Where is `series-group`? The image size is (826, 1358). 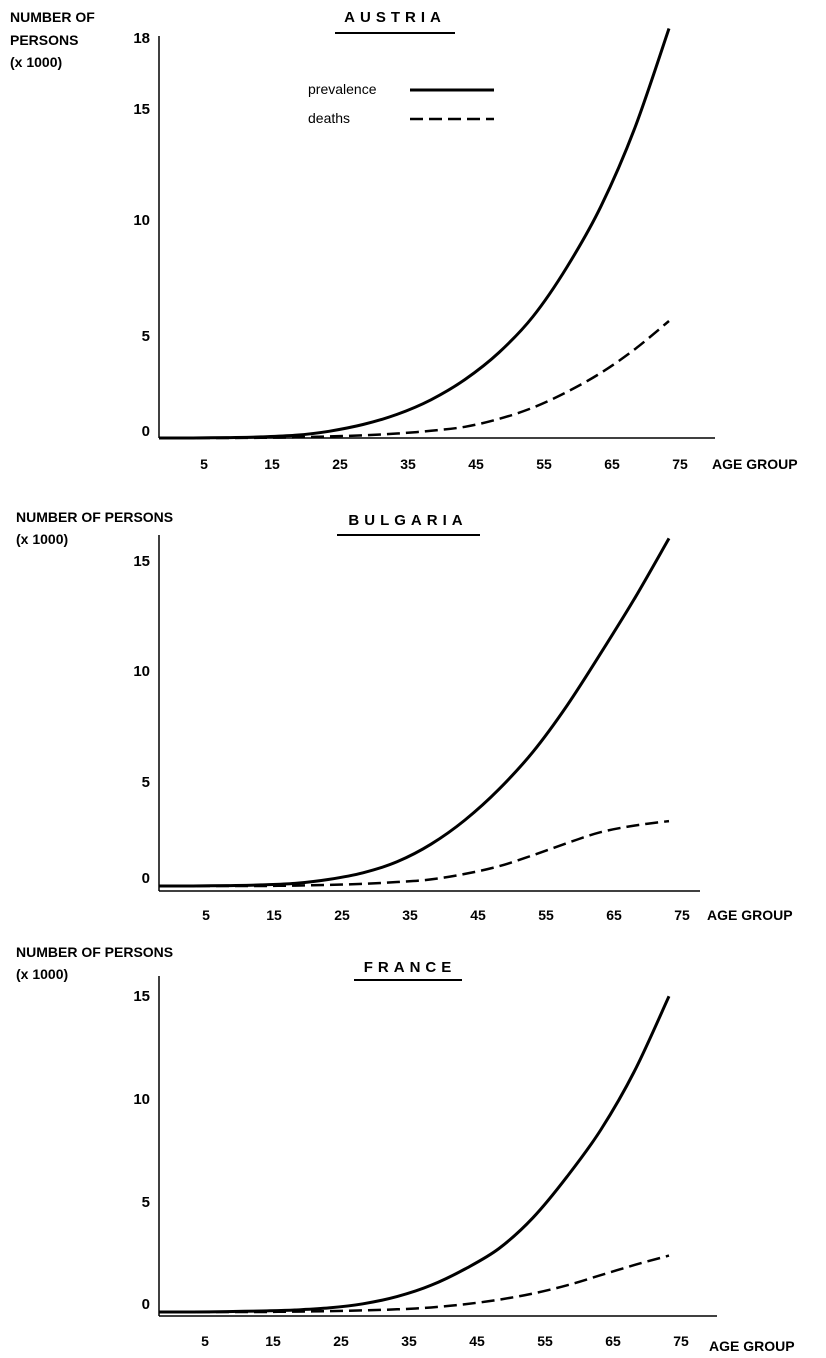 series-group is located at coordinates (414, 1154).